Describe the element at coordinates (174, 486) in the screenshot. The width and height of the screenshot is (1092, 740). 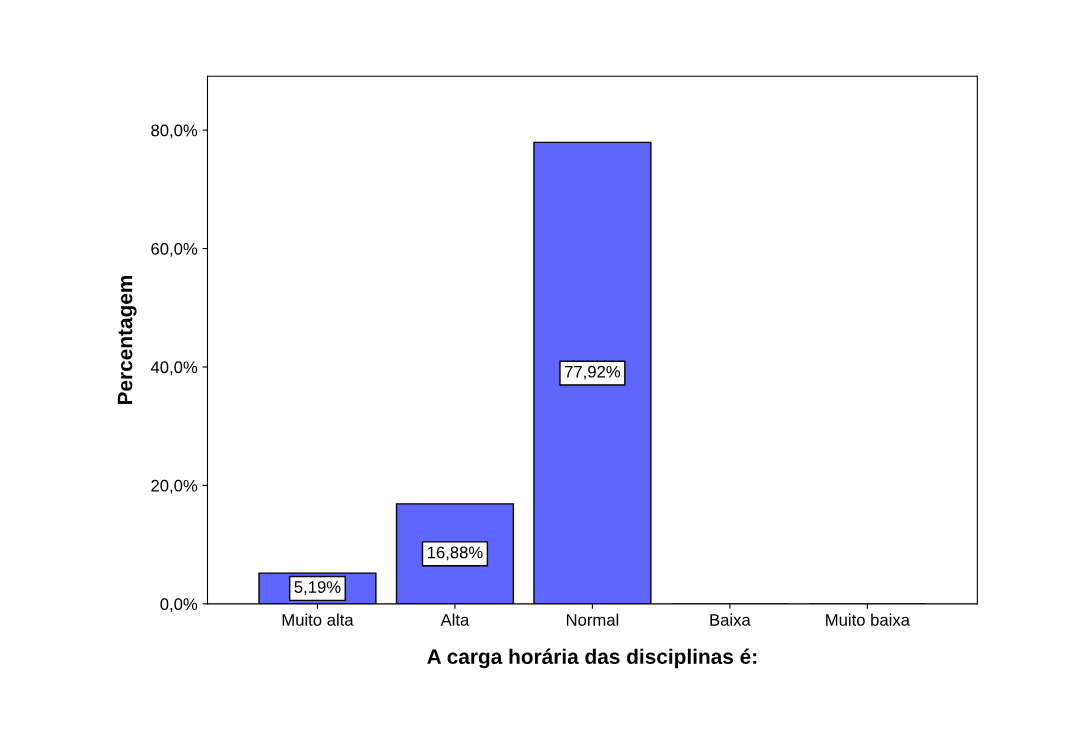
I see `y-tick-label: 20,0%` at that location.